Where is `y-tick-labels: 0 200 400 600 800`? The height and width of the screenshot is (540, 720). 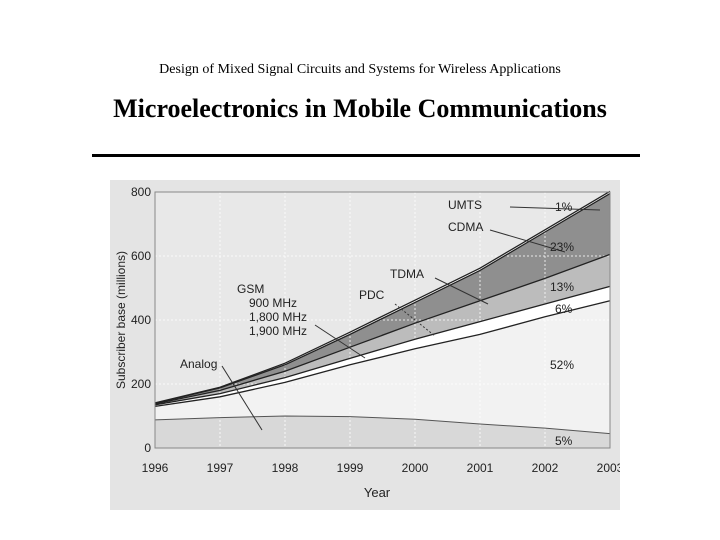 y-tick-labels: 0 200 400 600 800 is located at coordinates (141, 320).